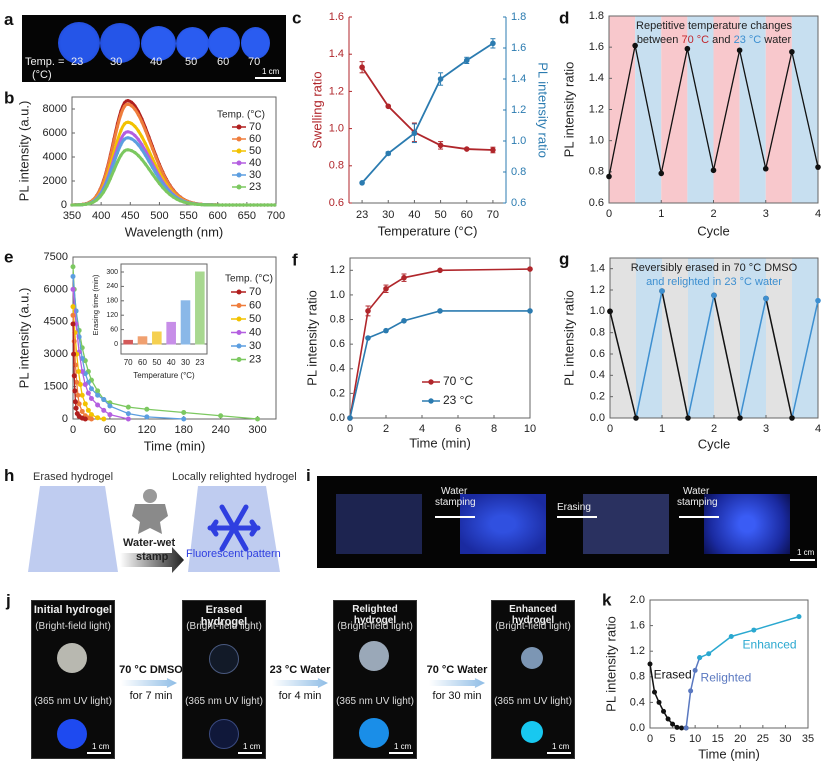 The height and width of the screenshot is (768, 831). What do you see at coordinates (714, 26) in the screenshot?
I see `annotation-line-1: Repetitive temperature changes` at bounding box center [714, 26].